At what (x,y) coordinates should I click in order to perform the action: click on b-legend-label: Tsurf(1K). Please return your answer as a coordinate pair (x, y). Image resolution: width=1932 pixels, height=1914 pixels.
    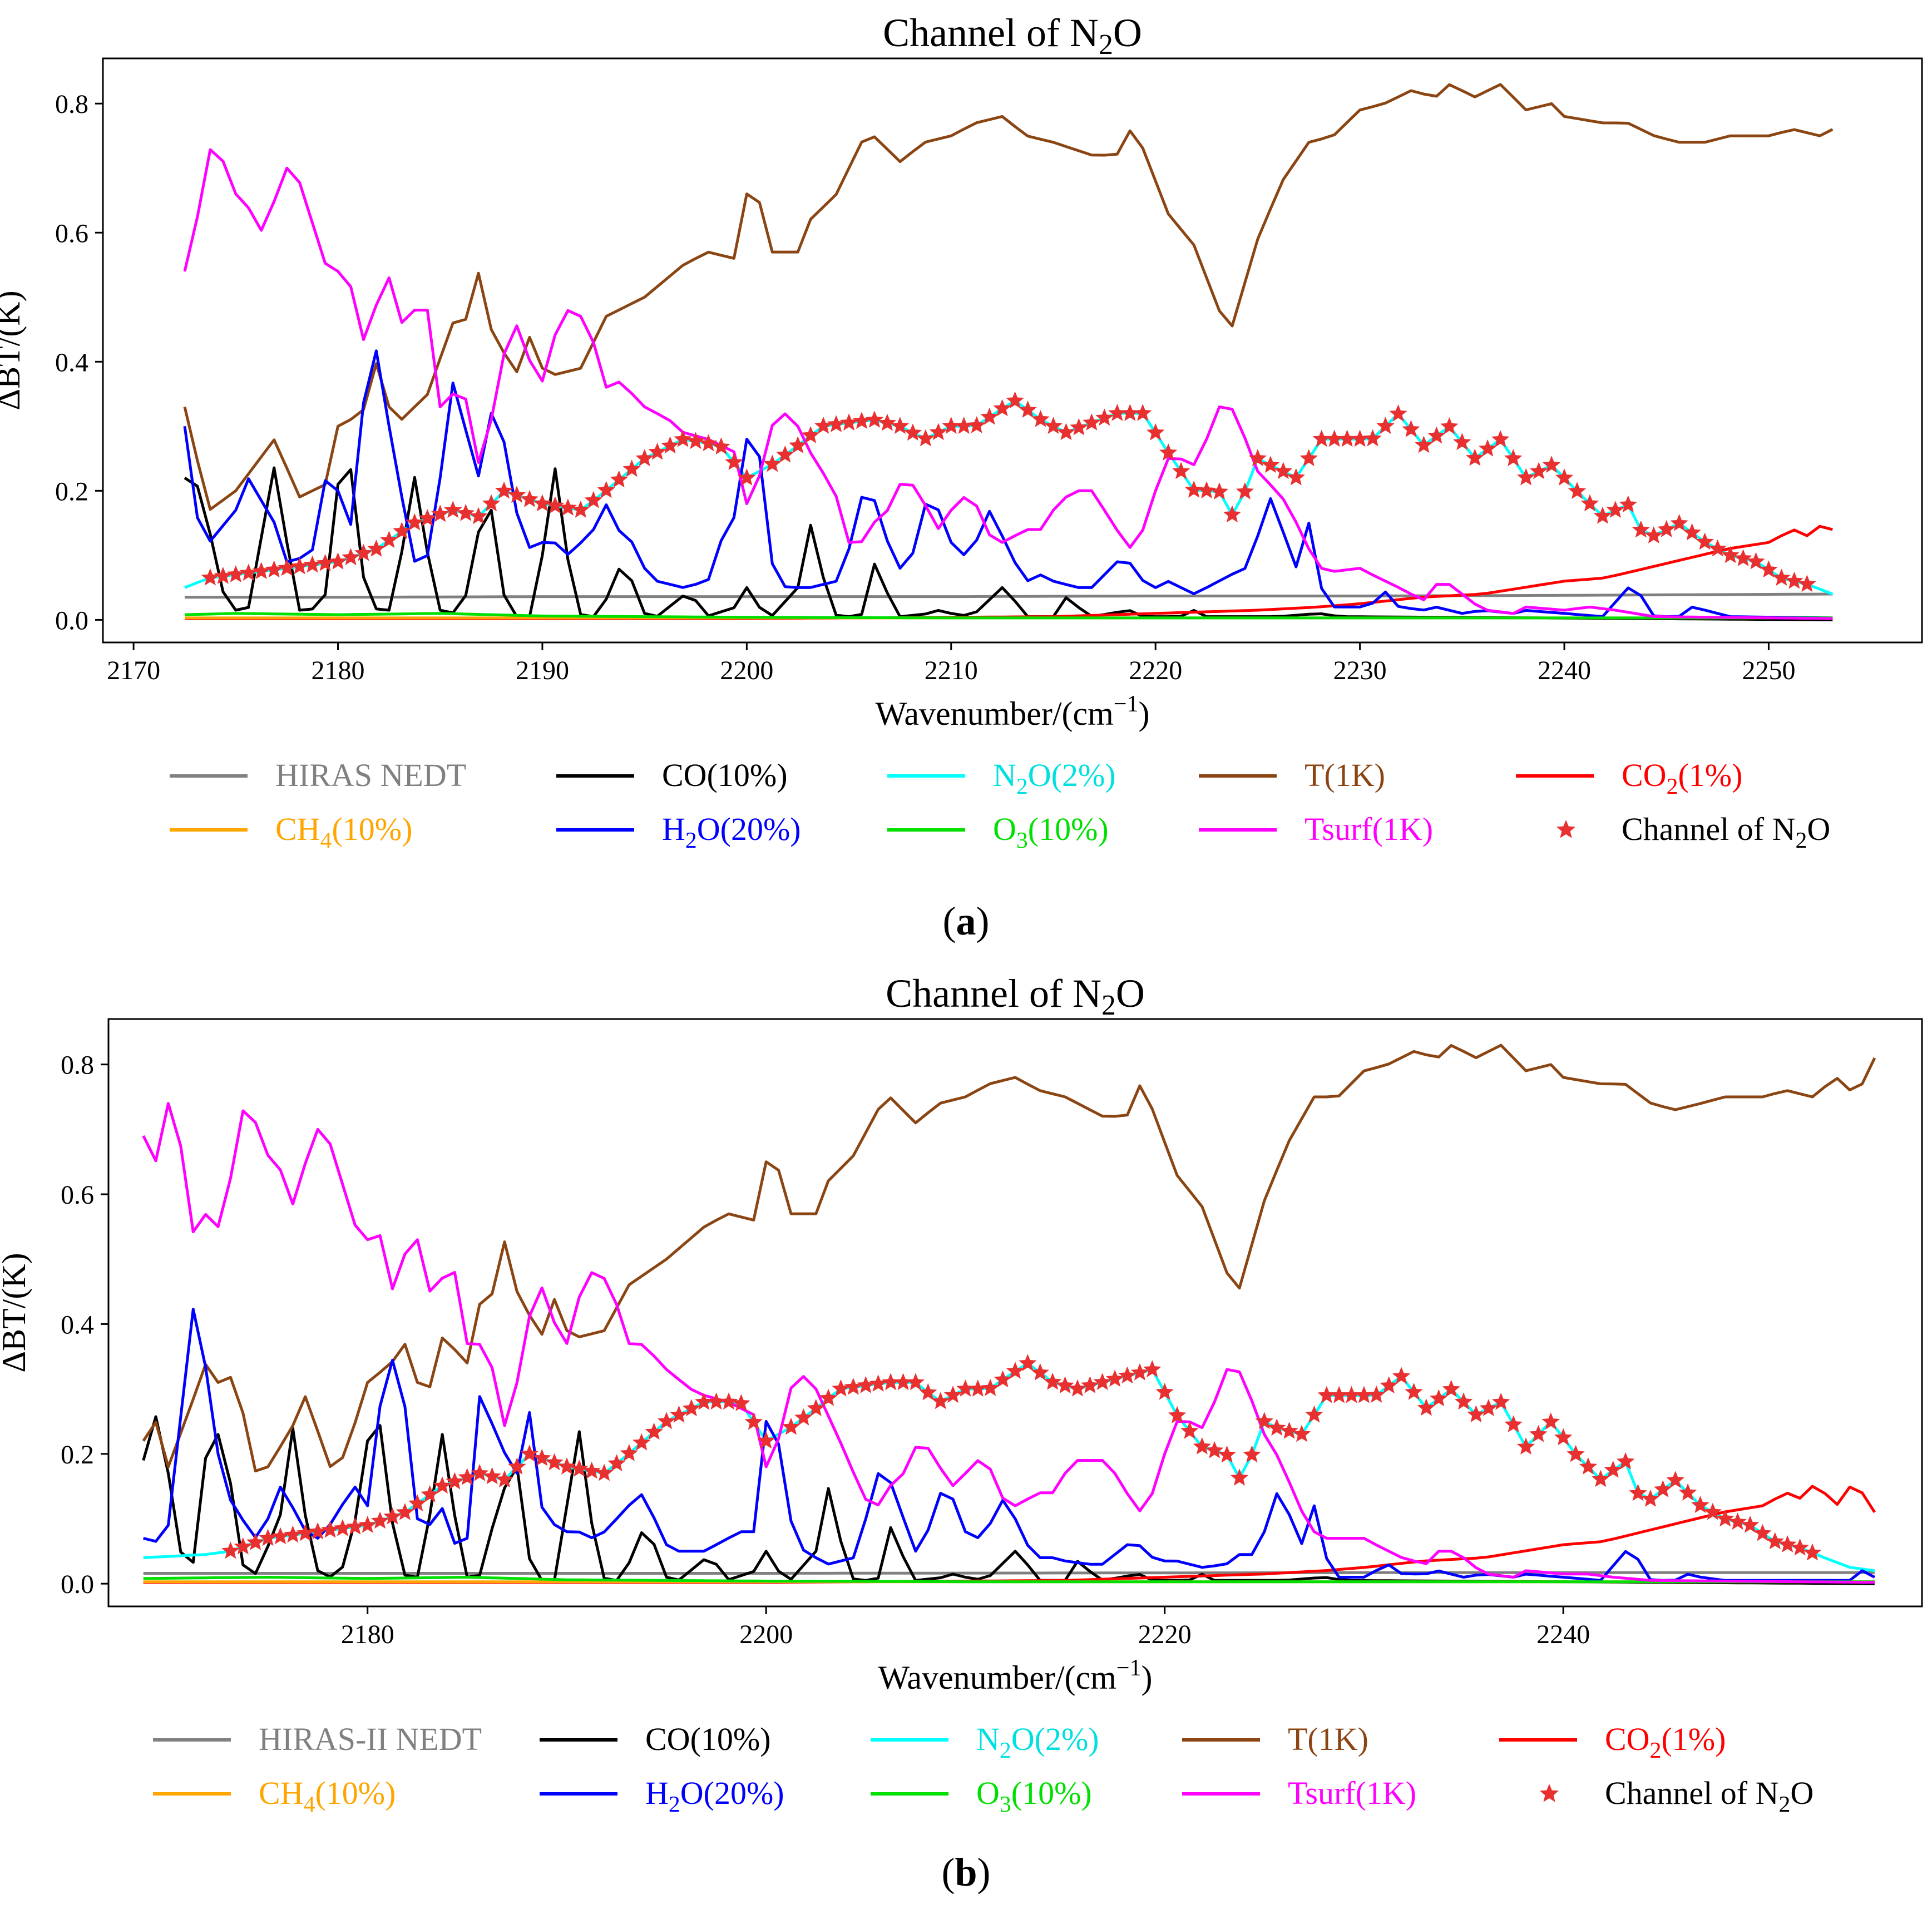
    Looking at the image, I should click on (1352, 1793).